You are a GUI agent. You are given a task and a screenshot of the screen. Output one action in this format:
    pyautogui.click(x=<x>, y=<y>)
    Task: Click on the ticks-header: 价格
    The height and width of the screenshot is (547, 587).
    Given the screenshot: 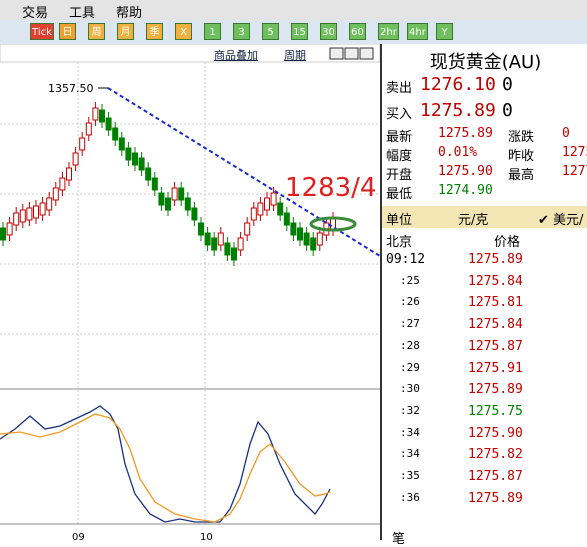 What is the action you would take?
    pyautogui.click(x=507, y=242)
    